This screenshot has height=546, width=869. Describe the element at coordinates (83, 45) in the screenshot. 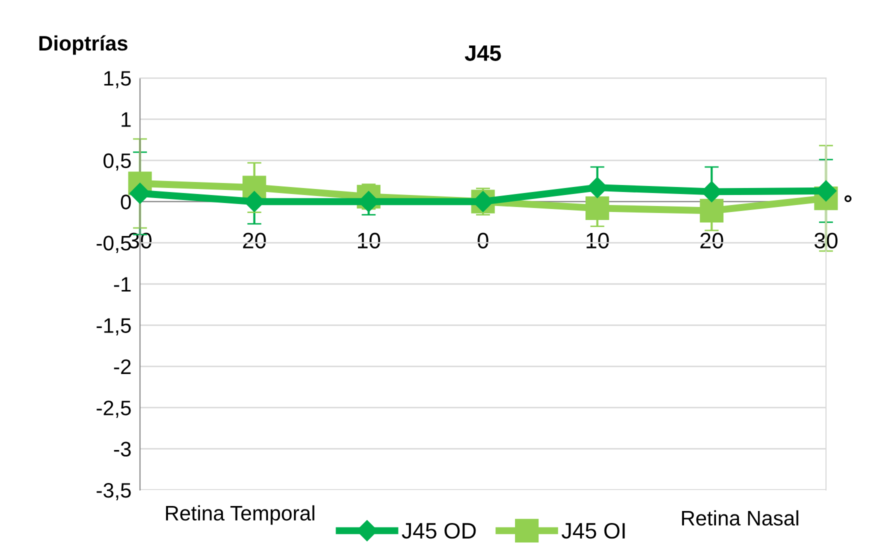

I see `y-axis-title: Dioptrías` at that location.